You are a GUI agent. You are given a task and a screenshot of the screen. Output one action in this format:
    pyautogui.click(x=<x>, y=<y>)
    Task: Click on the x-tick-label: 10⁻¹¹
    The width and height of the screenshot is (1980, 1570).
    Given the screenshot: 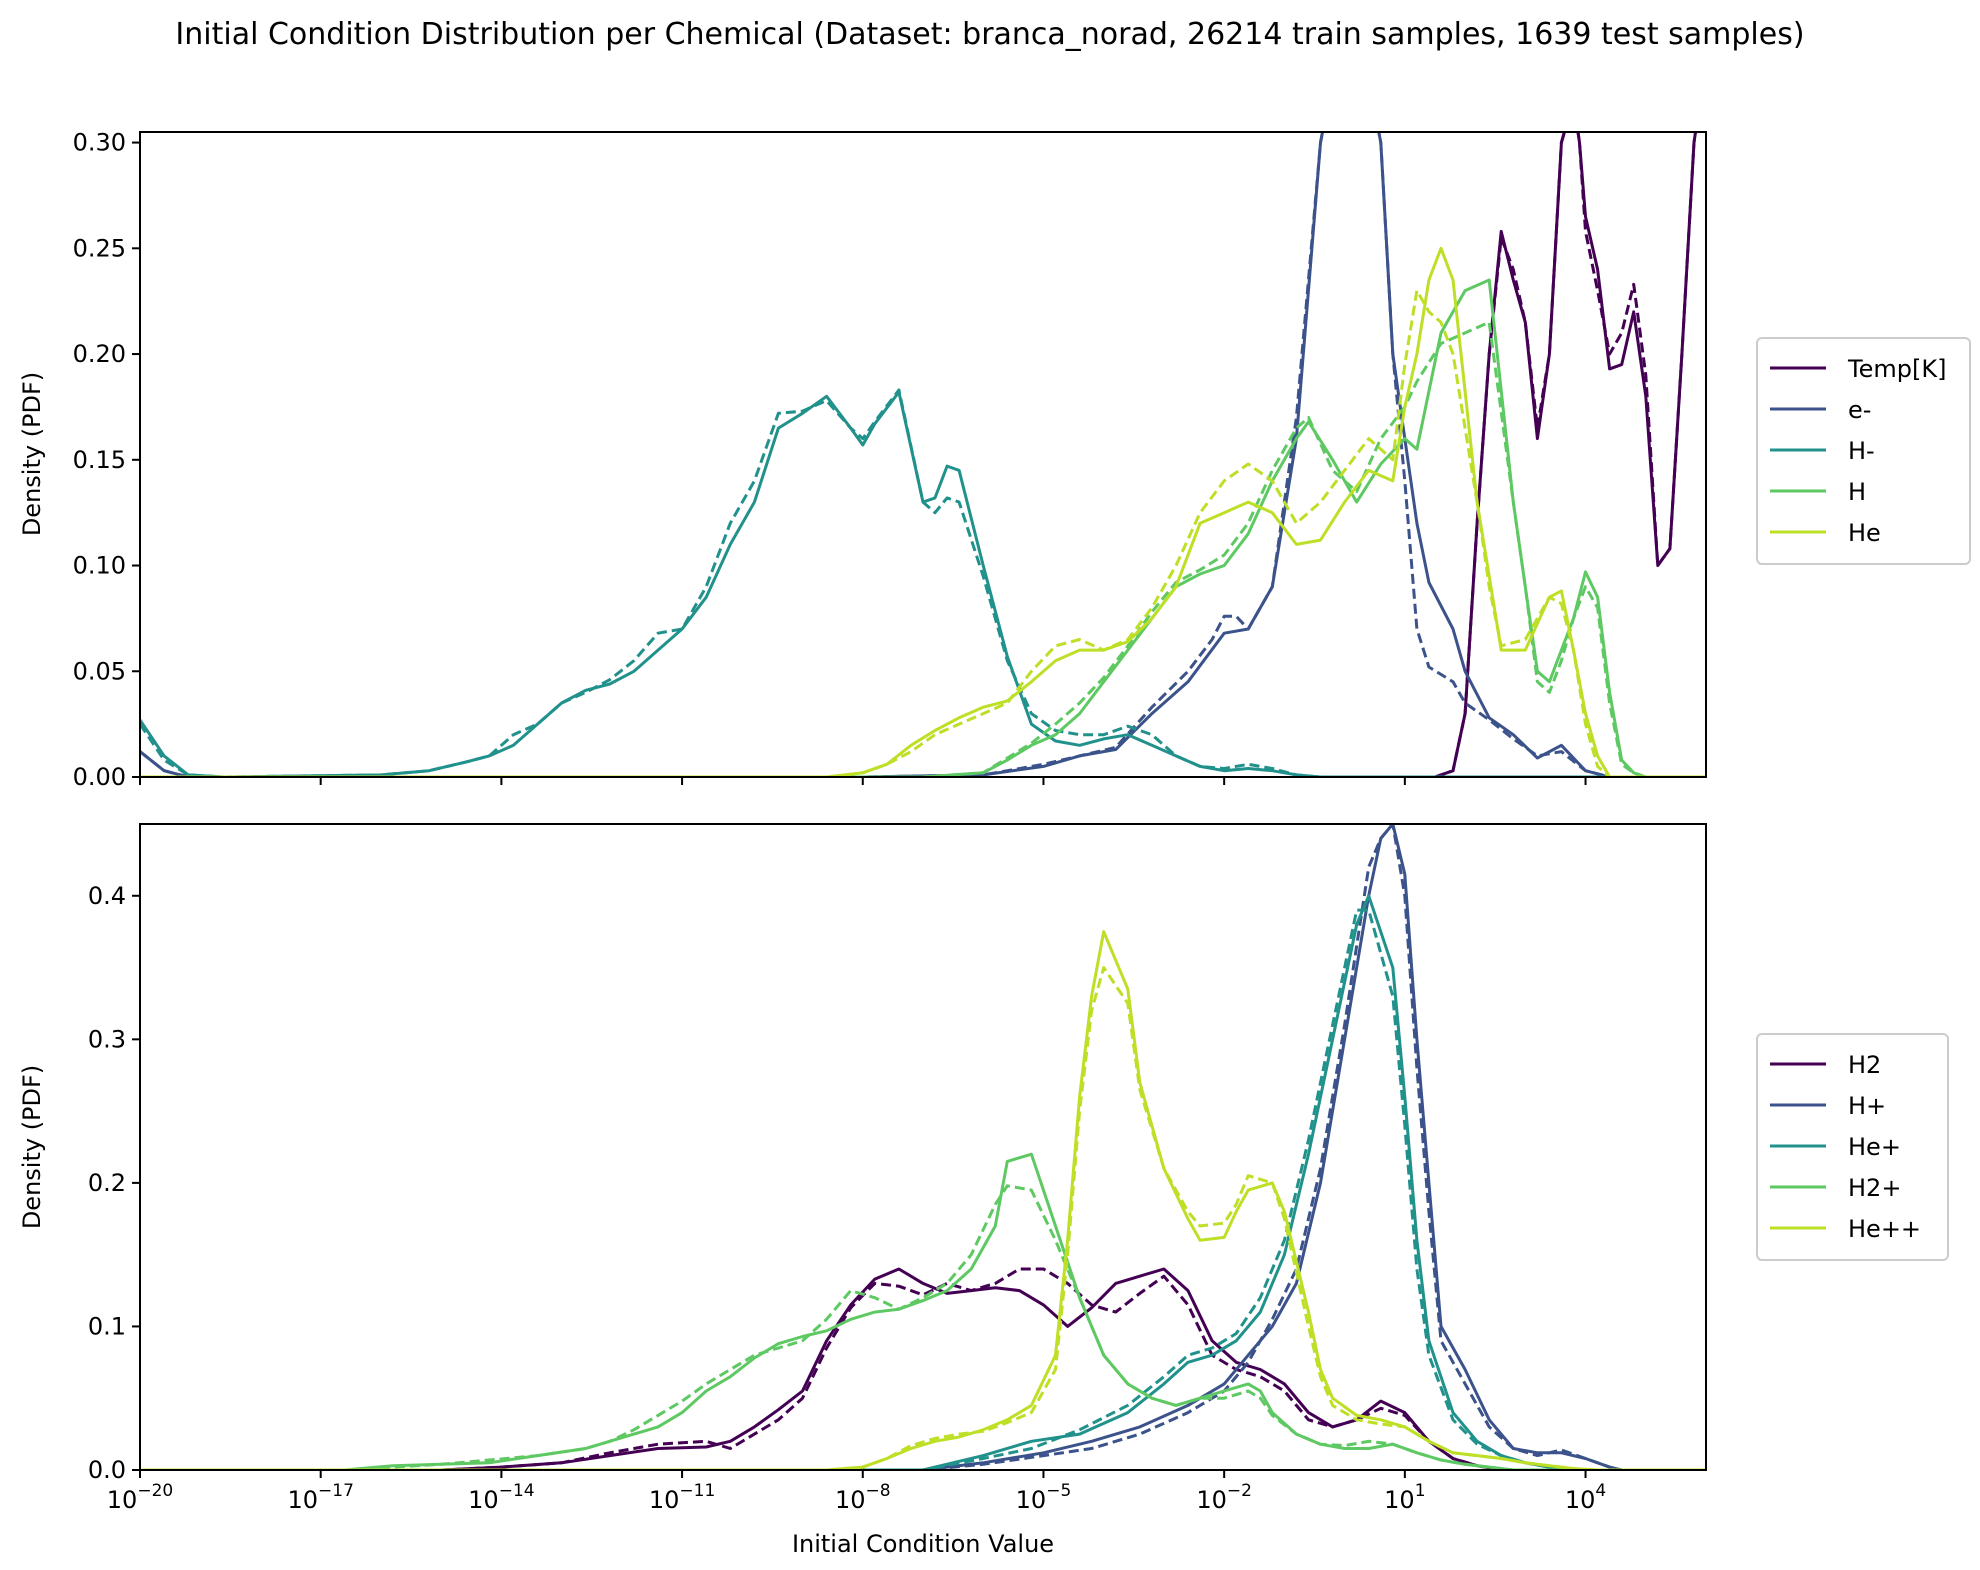 What is the action you would take?
    pyautogui.click(x=682, y=1497)
    